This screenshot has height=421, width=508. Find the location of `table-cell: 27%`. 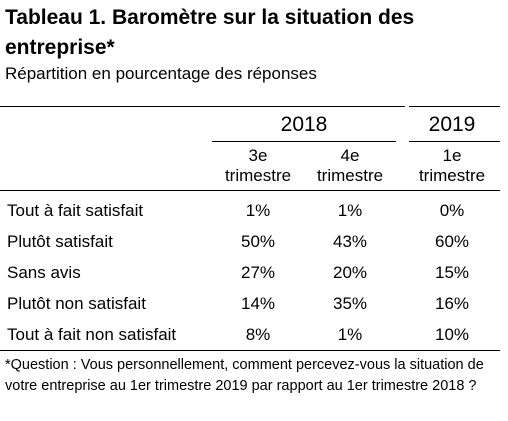

table-cell: 27% is located at coordinates (258, 272).